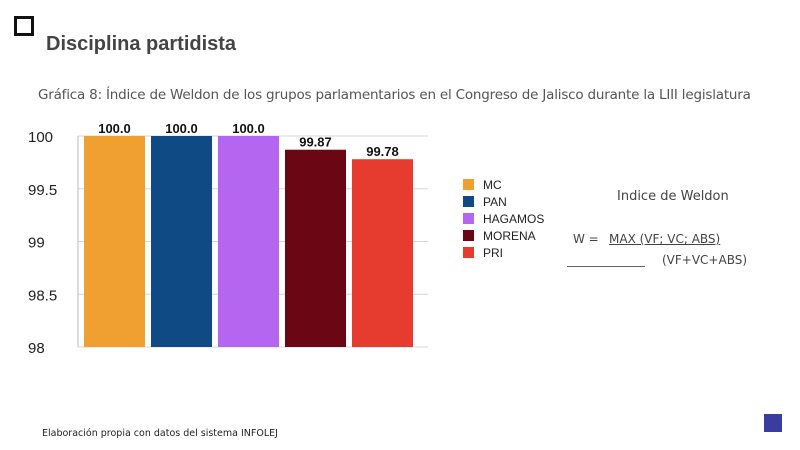 The height and width of the screenshot is (450, 800). What do you see at coordinates (36, 348) in the screenshot?
I see `y-tick-label: 98` at bounding box center [36, 348].